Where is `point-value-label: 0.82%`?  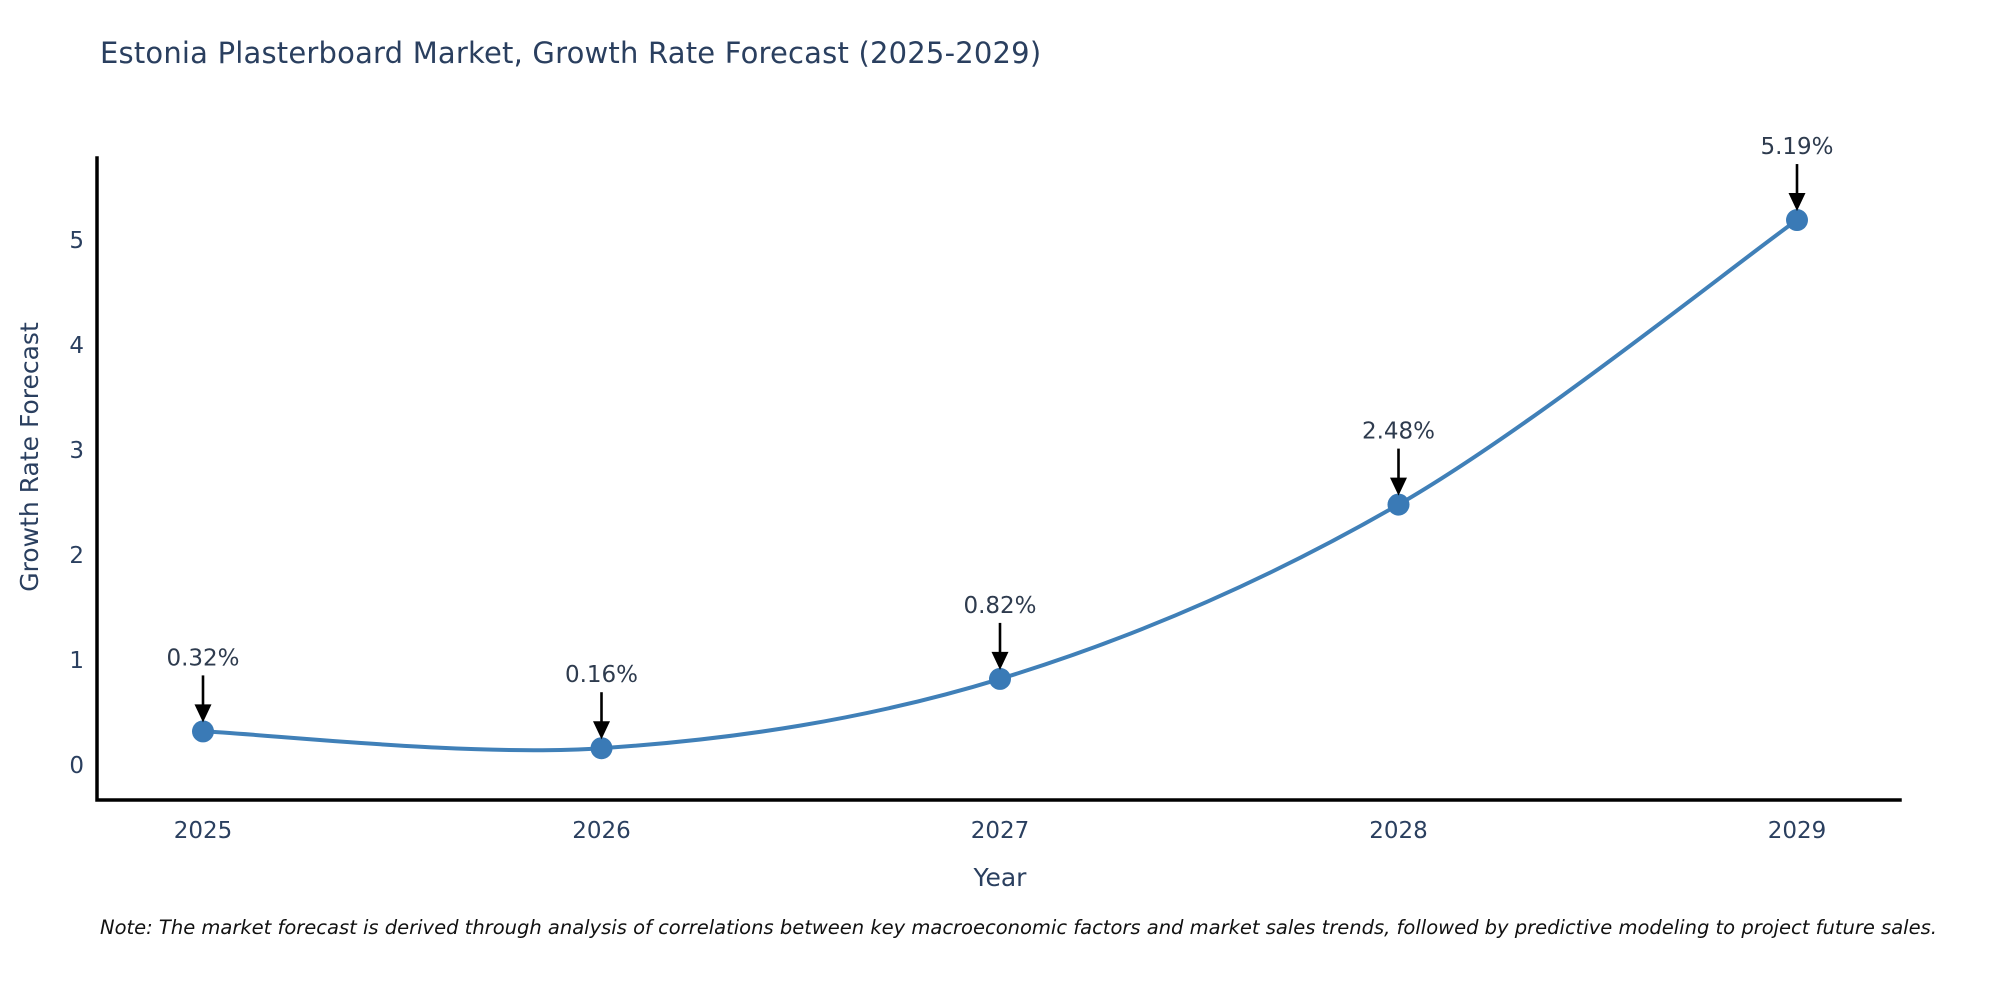 point-value-label: 0.82% is located at coordinates (999, 606).